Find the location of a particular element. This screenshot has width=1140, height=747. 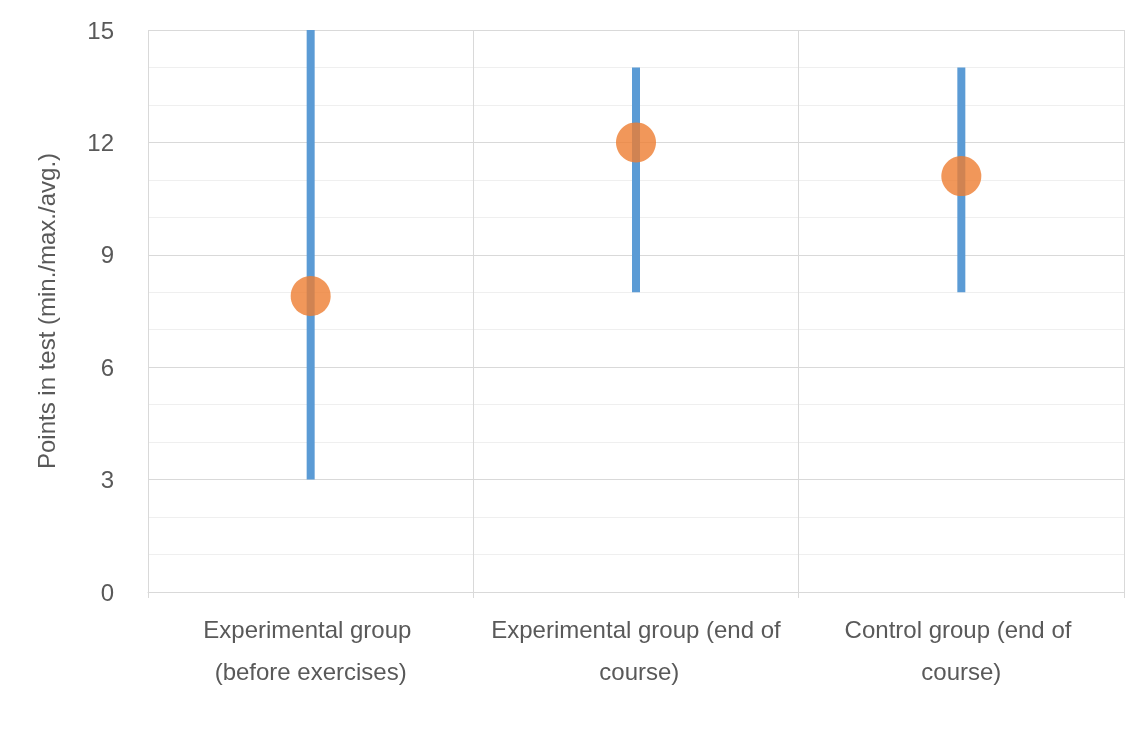

y-tick-label: 9 is located at coordinates (107, 255).